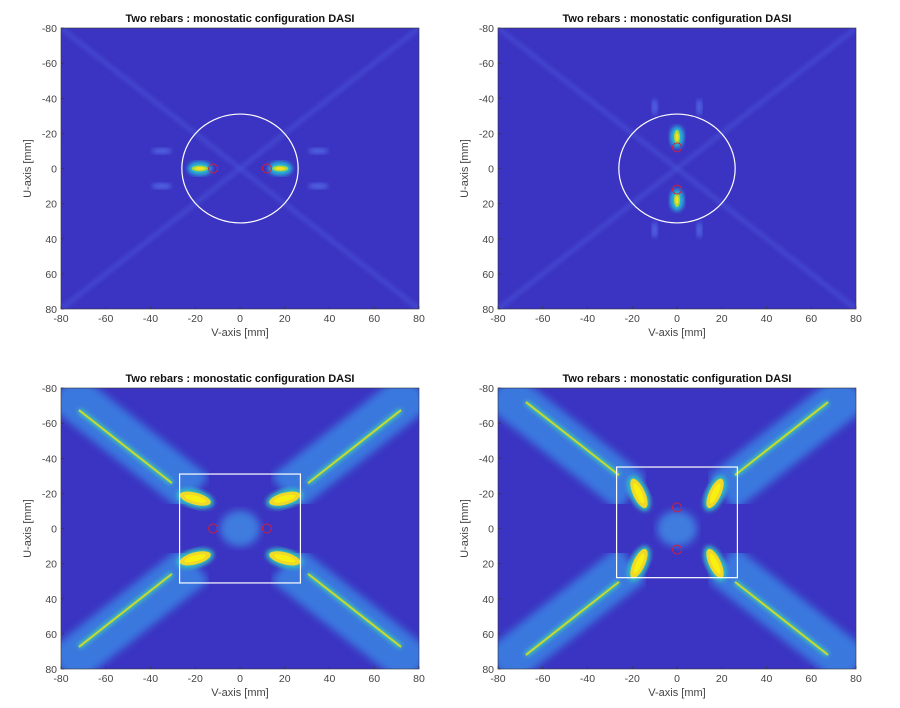 The height and width of the screenshot is (708, 900). What do you see at coordinates (677, 522) in the screenshot?
I see `region-square` at bounding box center [677, 522].